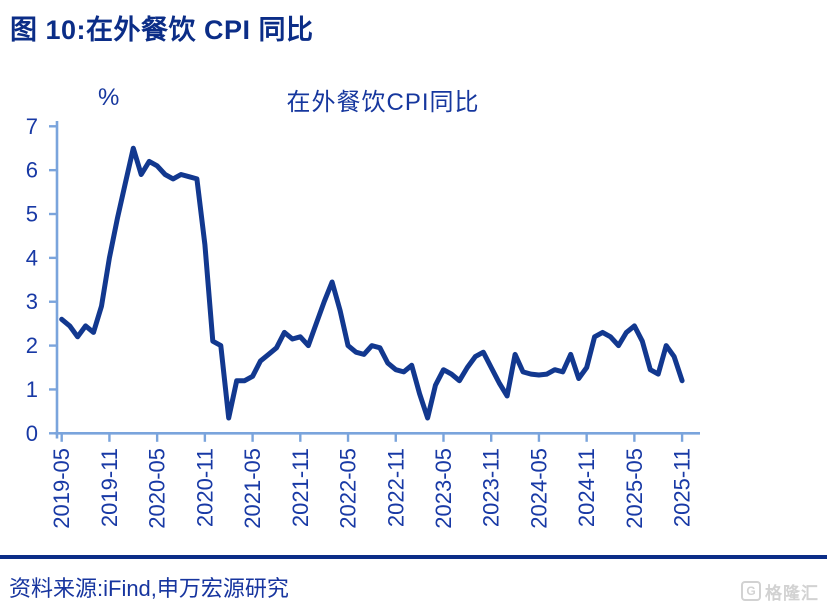 The image size is (827, 608). I want to click on x-axis-tick-label: 2019-05, so click(61, 488).